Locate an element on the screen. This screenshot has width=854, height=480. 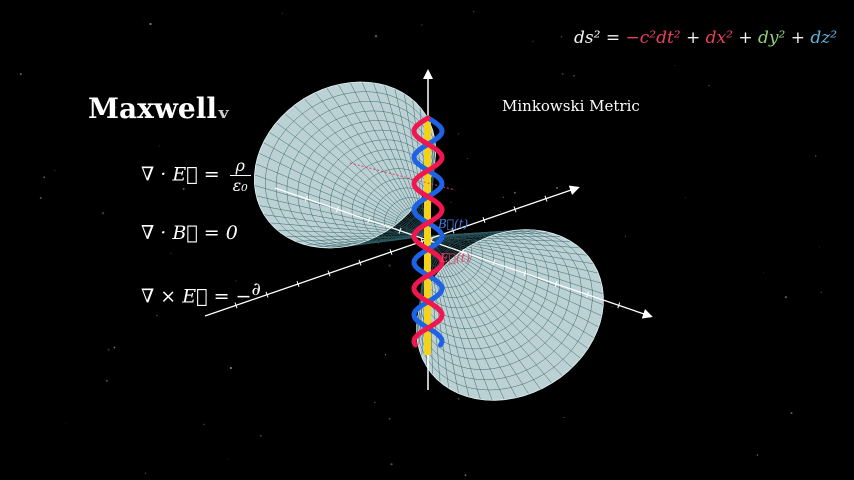
metric-plus-1: + is located at coordinates (693, 38).